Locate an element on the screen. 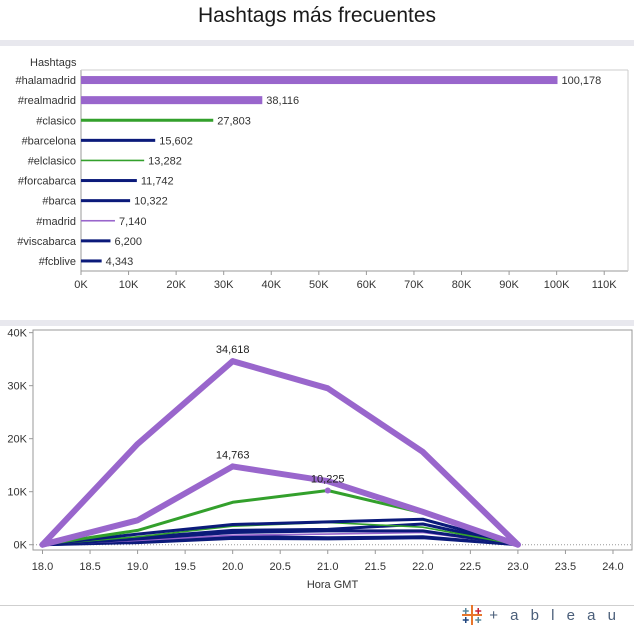  line-x-tick-label: 21.5 is located at coordinates (375, 567).